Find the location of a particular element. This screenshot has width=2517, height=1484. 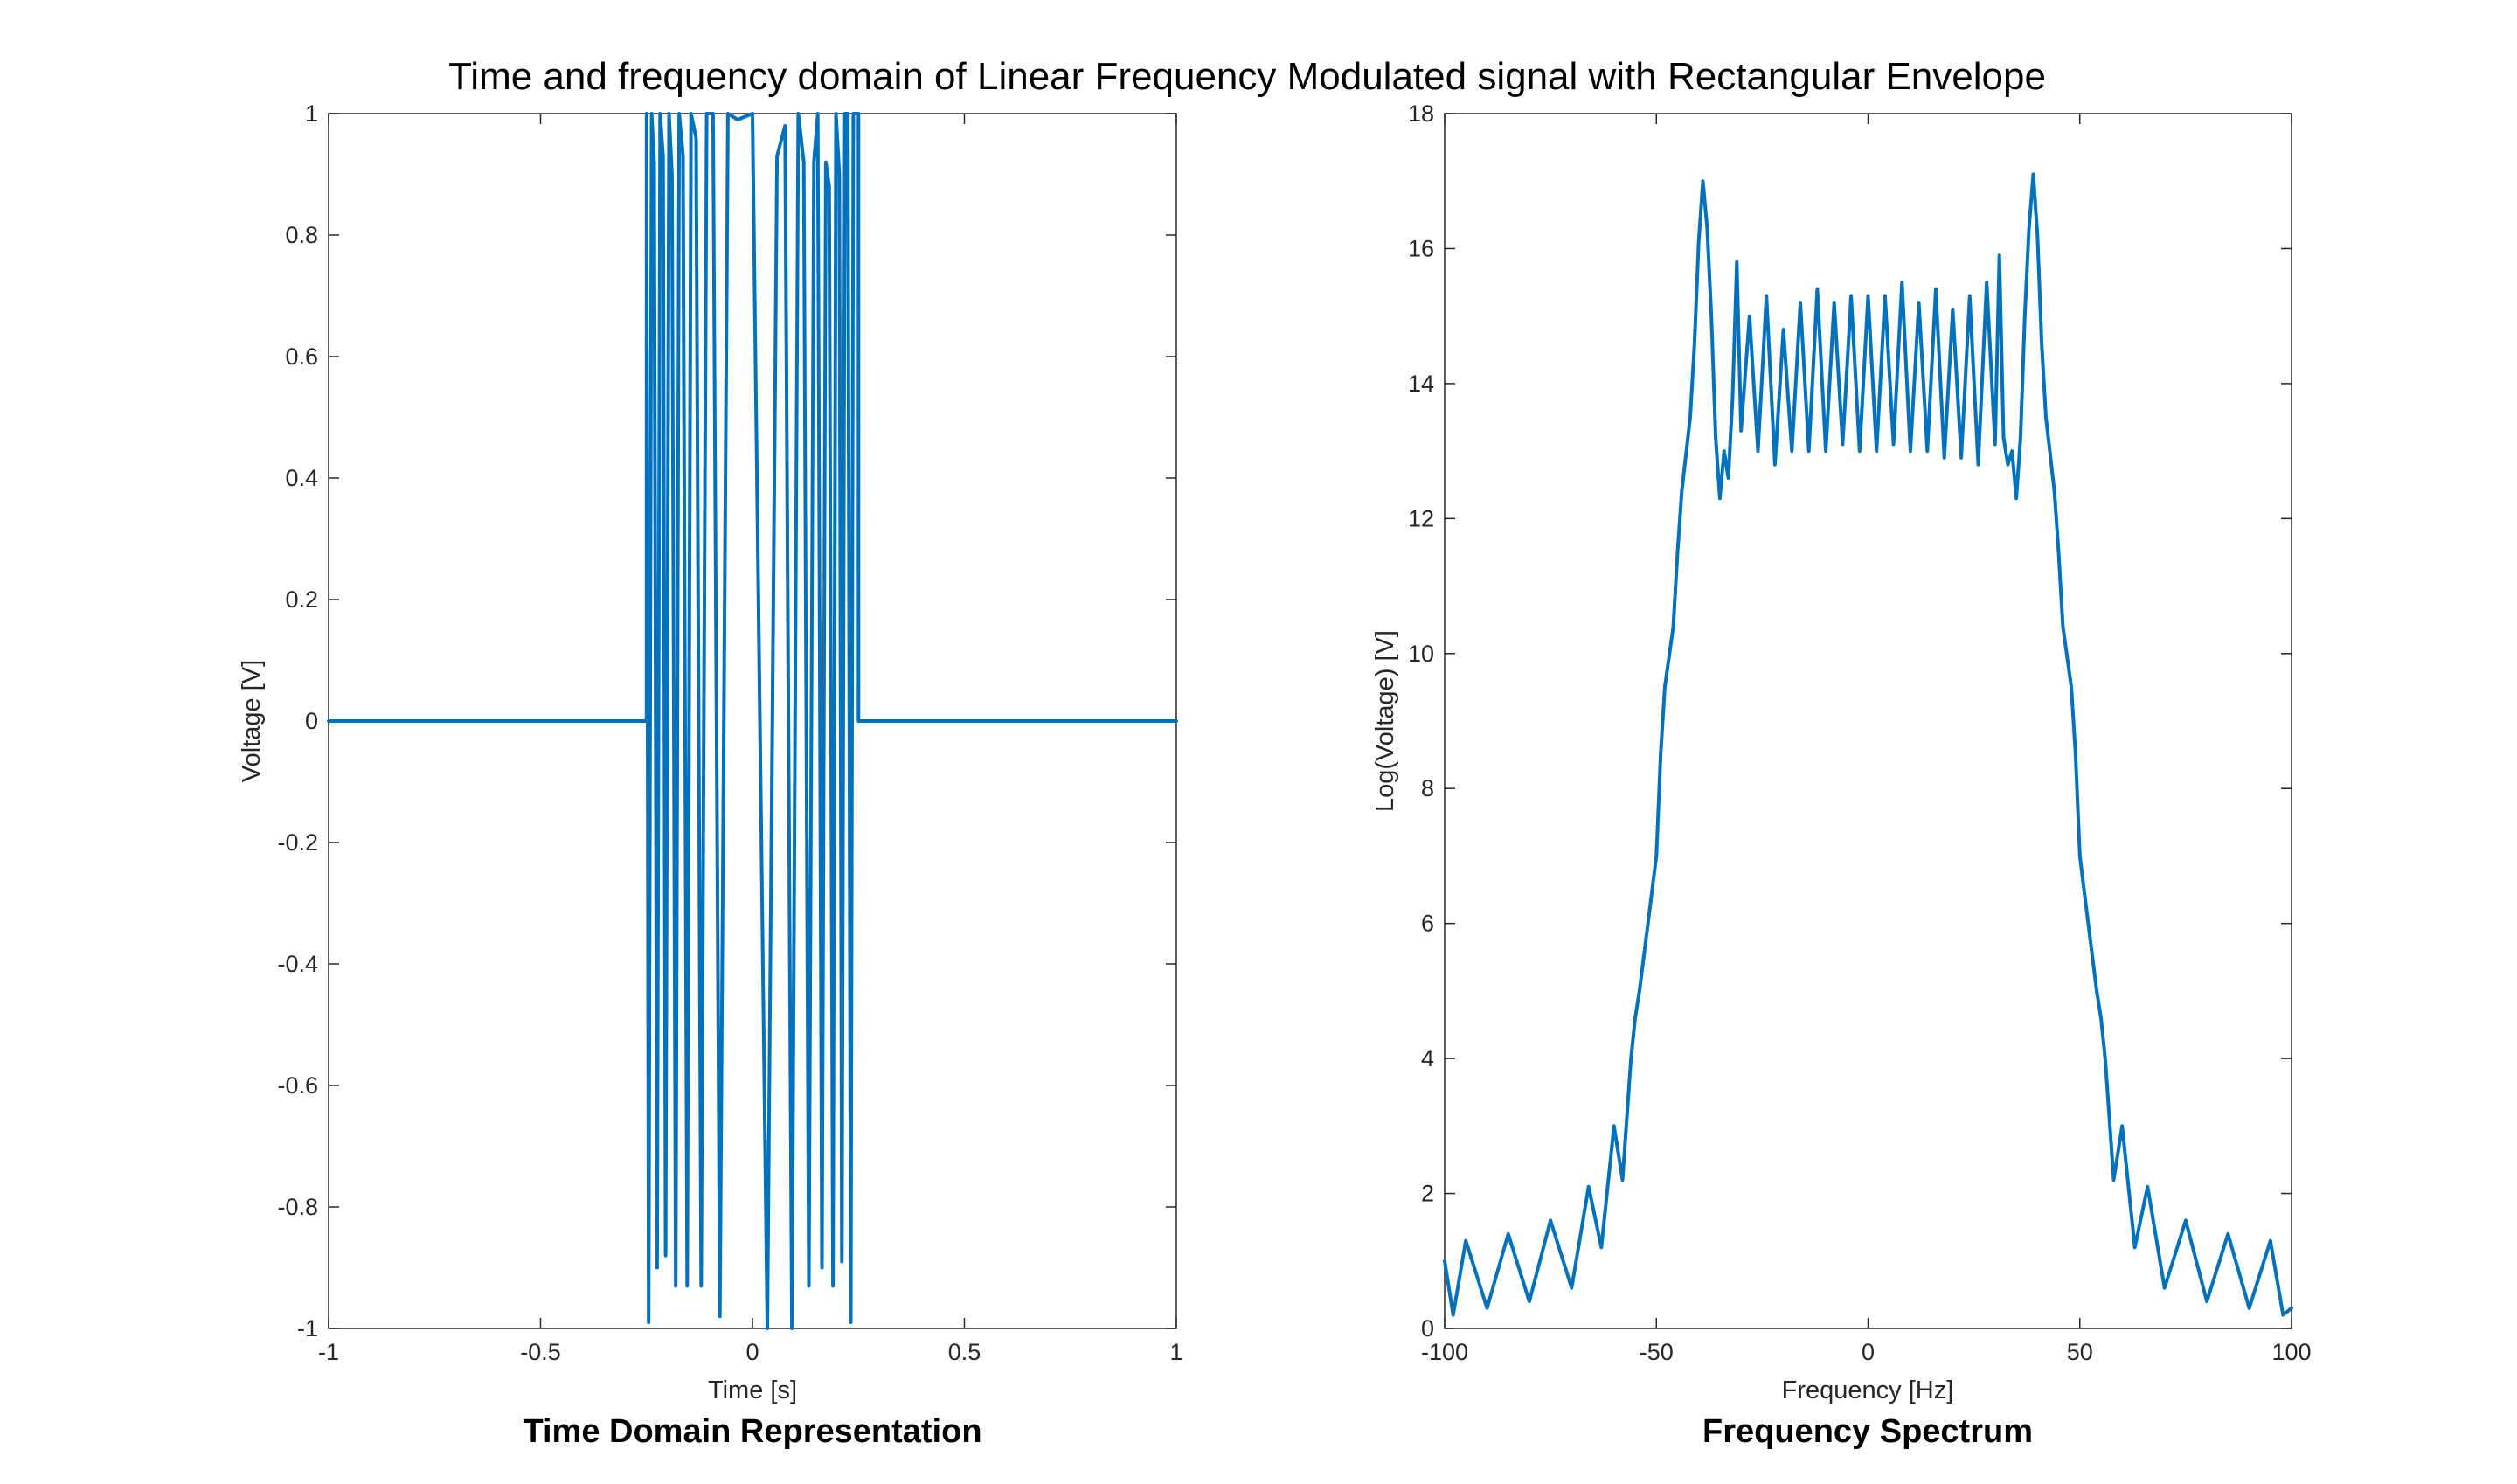

frequency-spectrum-ytick-label: 0 is located at coordinates (1427, 1328).